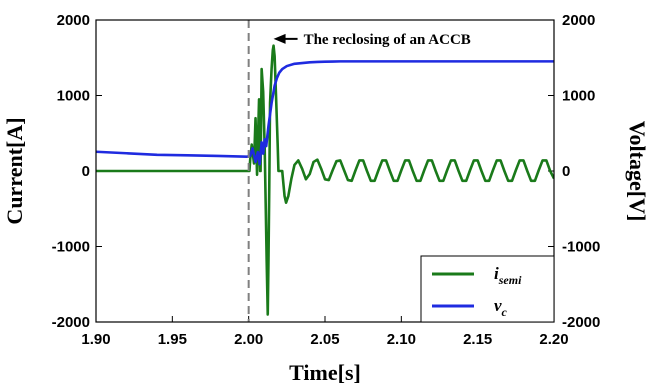 This screenshot has height=384, width=650. Describe the element at coordinates (248, 339) in the screenshot. I see `x-tick-label: 2.00` at that location.